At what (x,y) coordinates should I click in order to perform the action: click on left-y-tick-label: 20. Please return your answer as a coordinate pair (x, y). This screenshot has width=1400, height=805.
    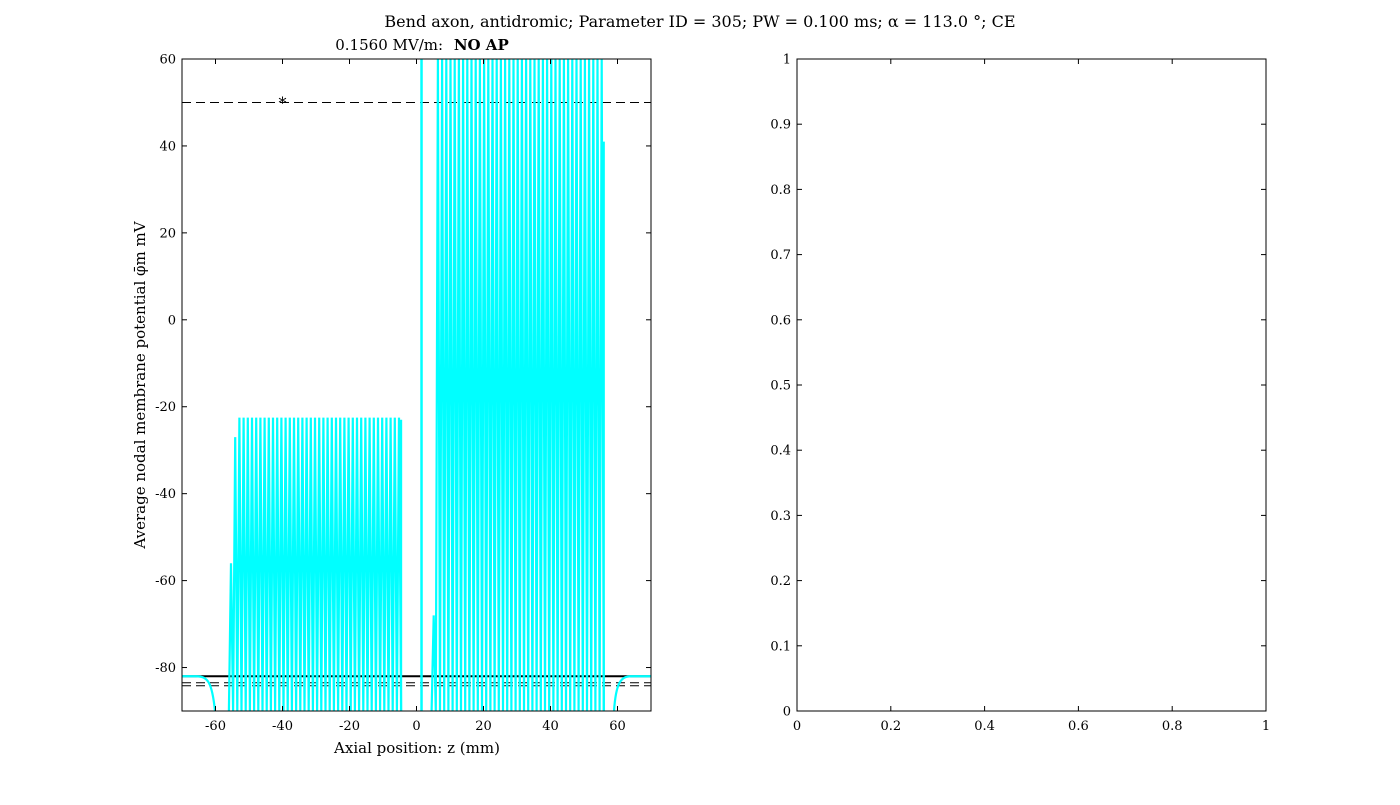
    Looking at the image, I should click on (167, 233).